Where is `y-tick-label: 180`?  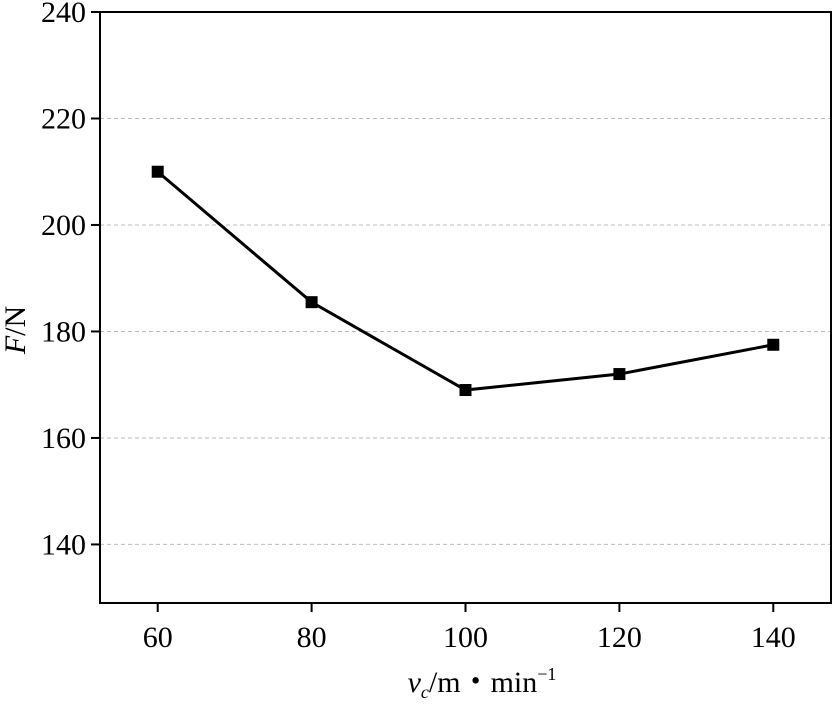
y-tick-label: 180 is located at coordinates (63, 331).